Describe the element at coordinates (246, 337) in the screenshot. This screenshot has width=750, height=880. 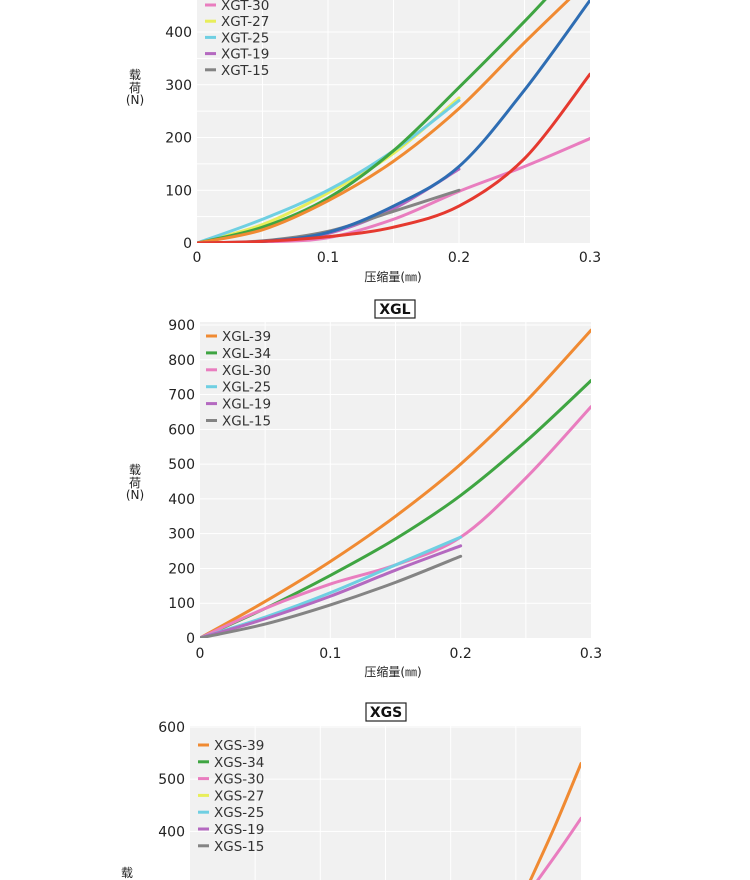
I see `legend-label: XGL-39` at that location.